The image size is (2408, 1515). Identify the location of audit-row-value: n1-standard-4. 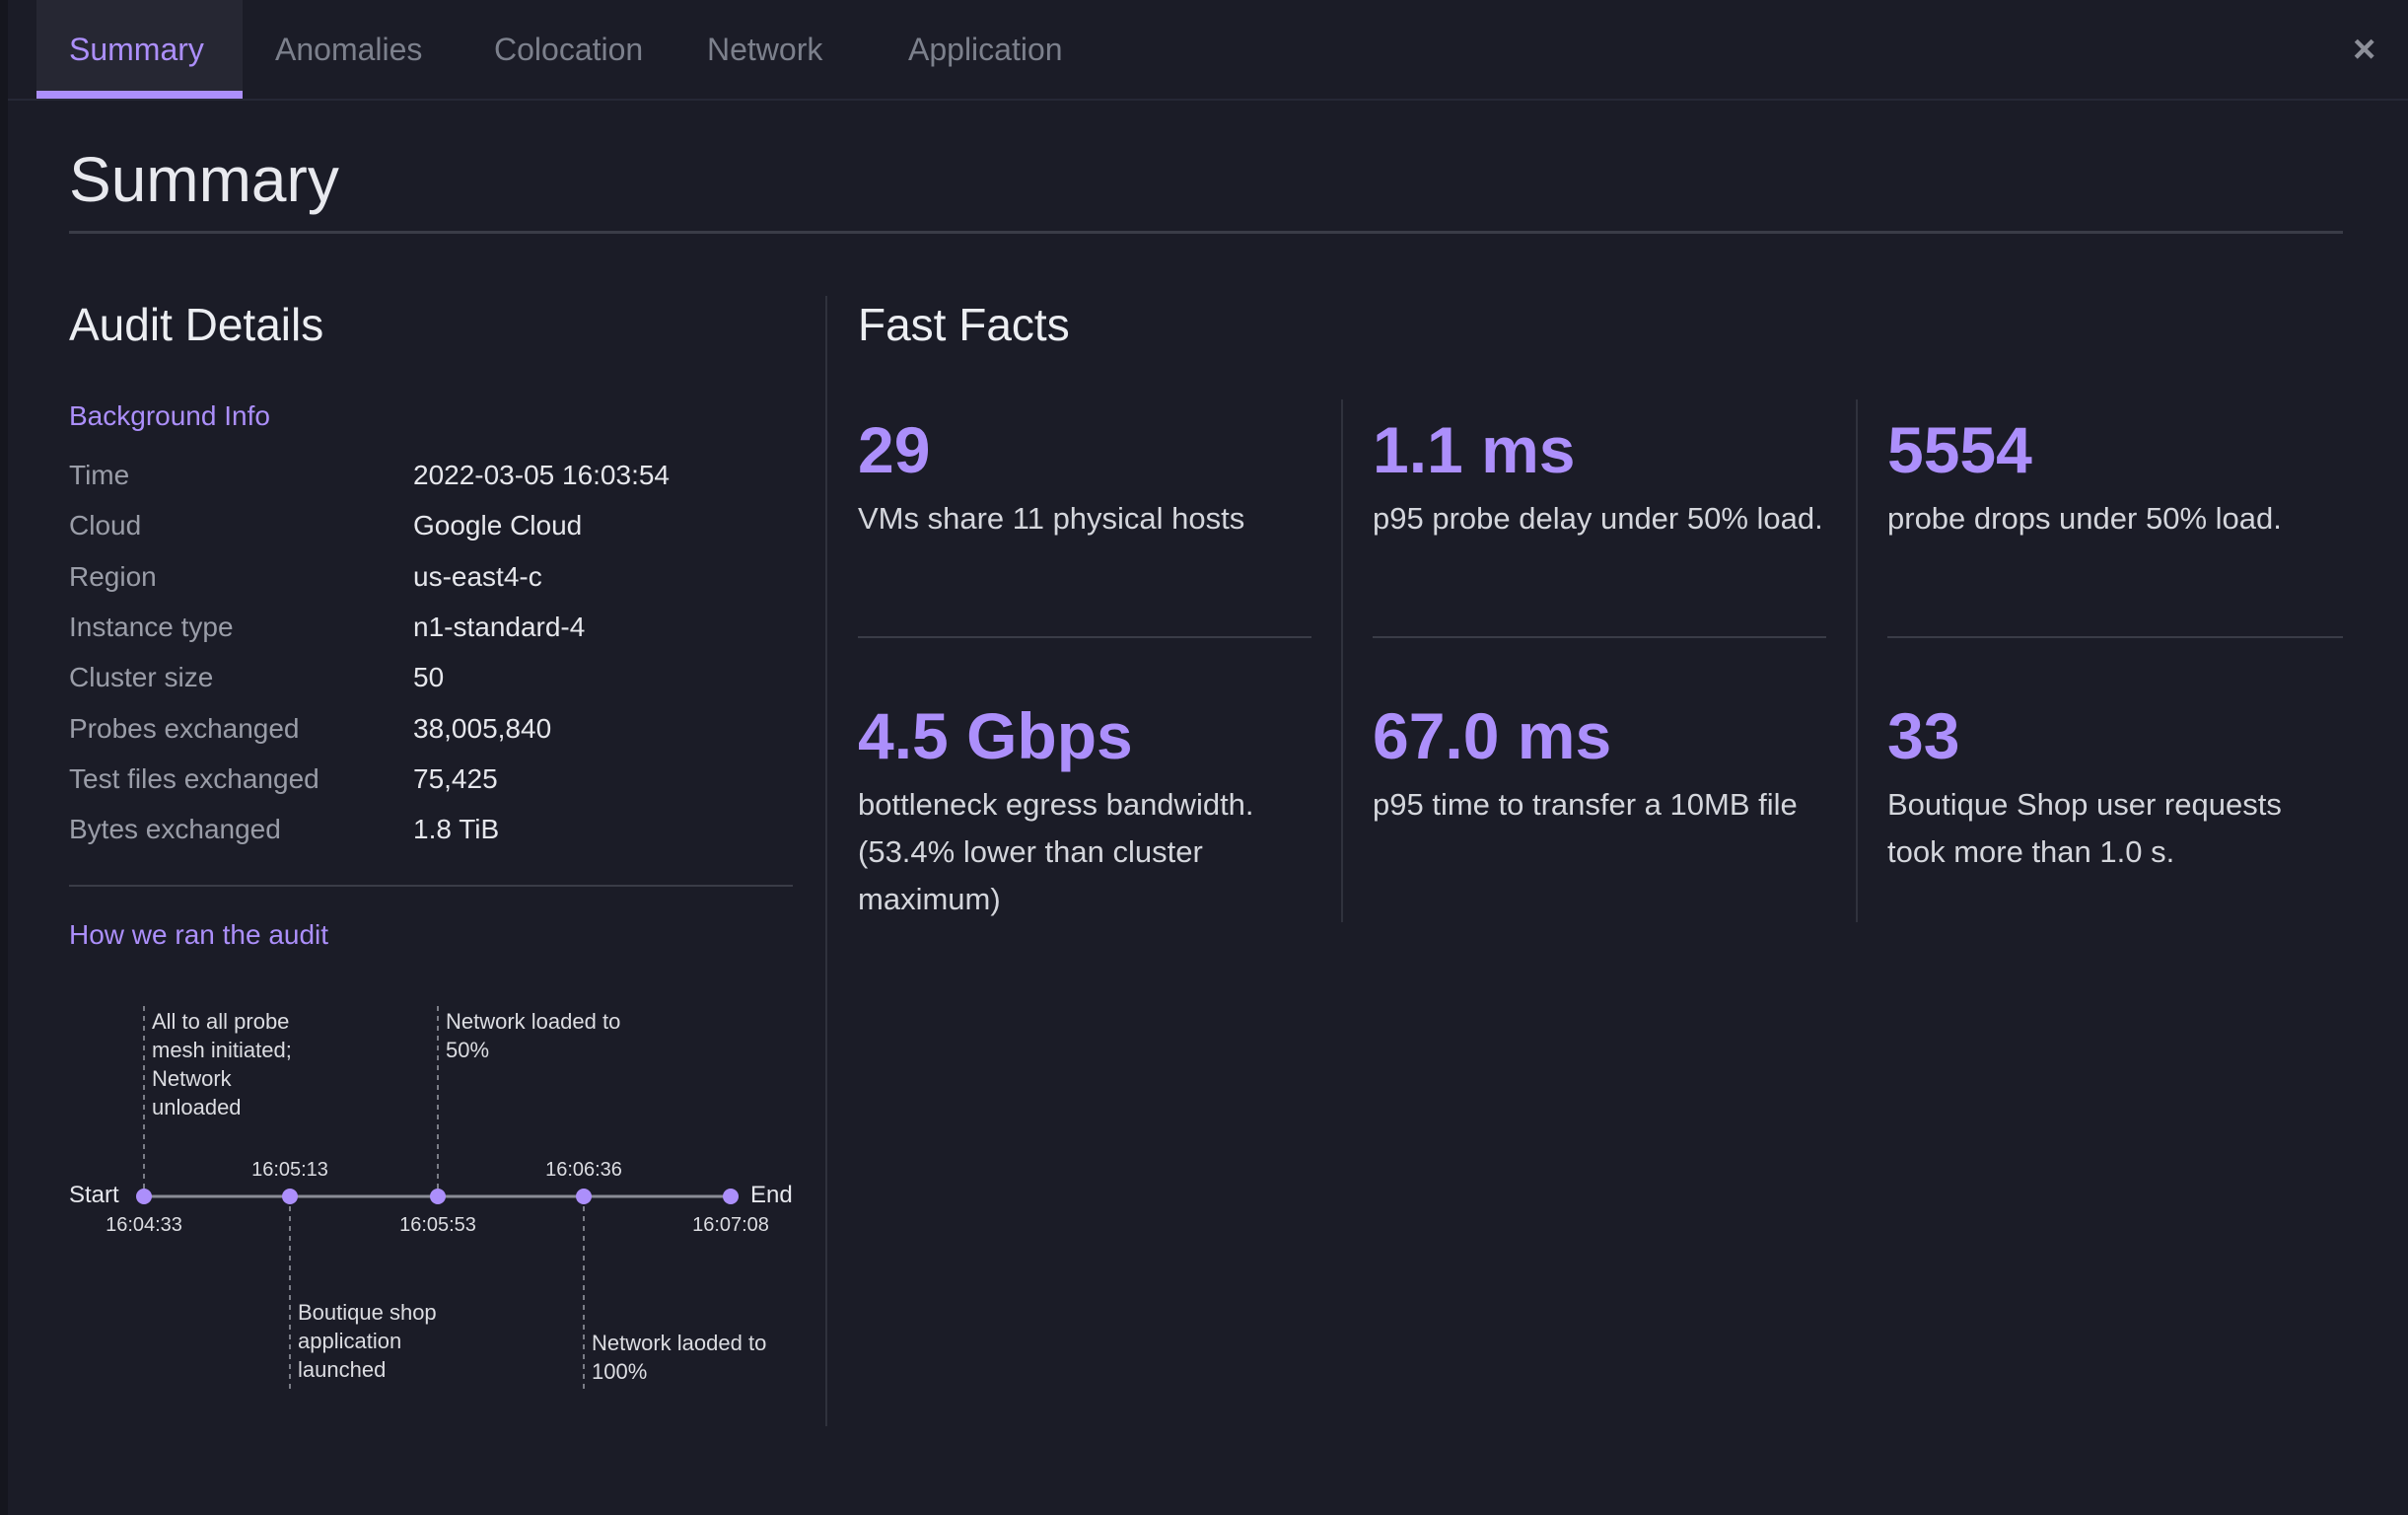
(499, 626).